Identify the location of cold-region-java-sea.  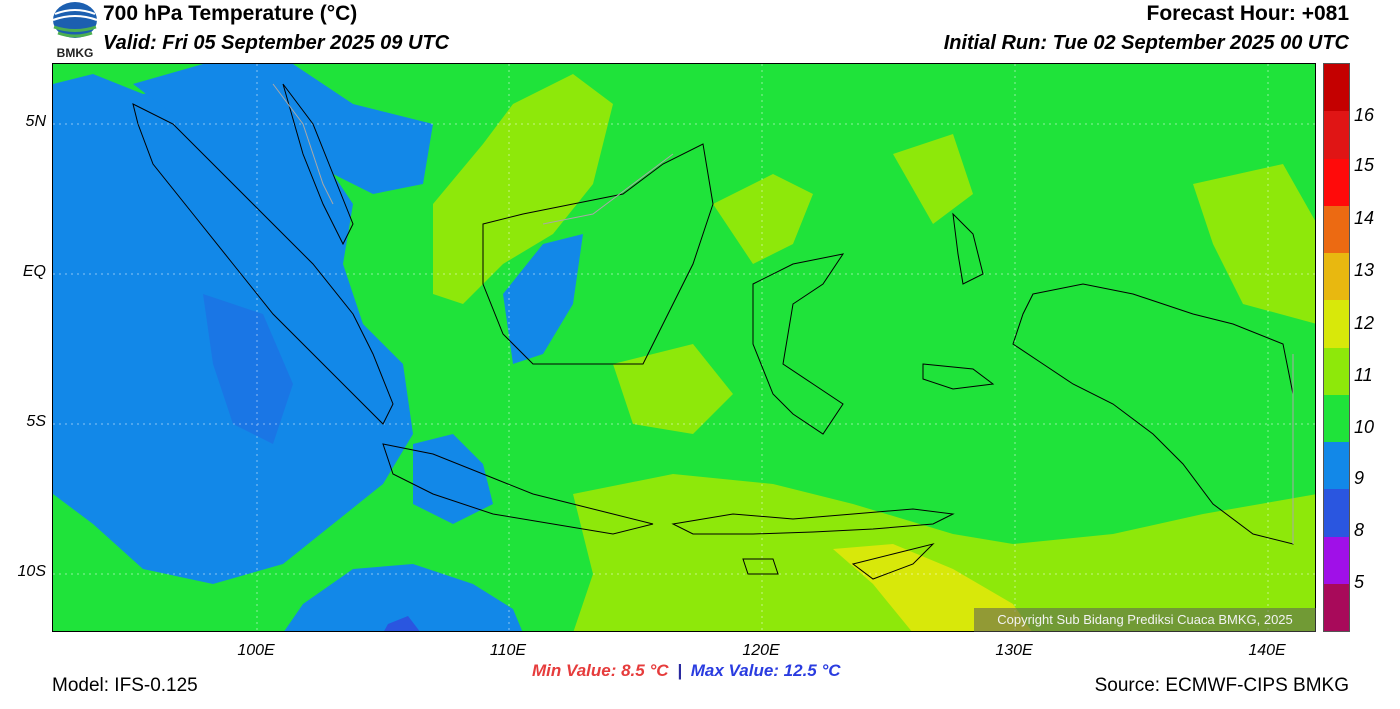
(453, 479).